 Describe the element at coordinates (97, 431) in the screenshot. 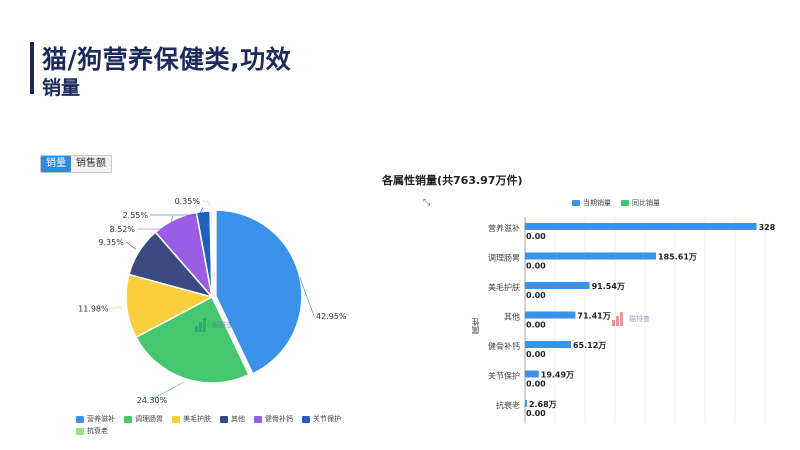

I see `legend-label: 抗衰老` at that location.